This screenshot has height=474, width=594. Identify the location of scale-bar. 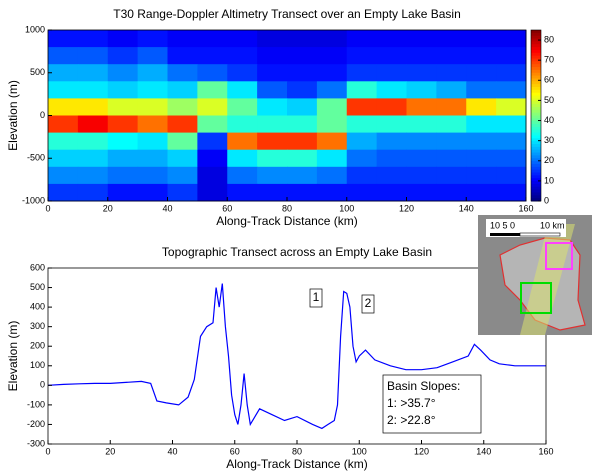
(540, 234).